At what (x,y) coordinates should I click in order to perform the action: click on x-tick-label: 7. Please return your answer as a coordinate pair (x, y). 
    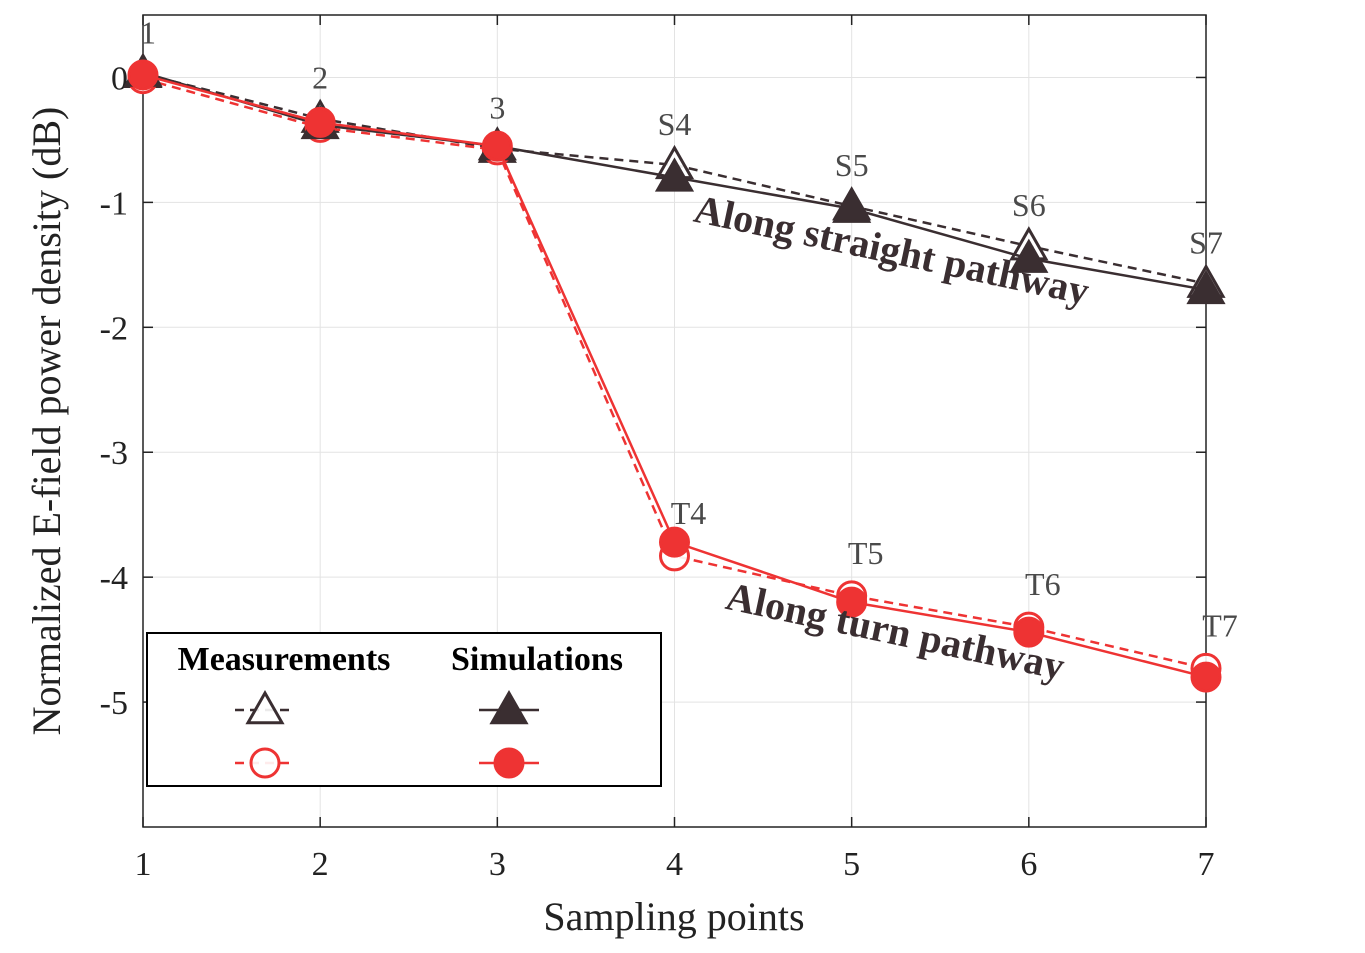
    Looking at the image, I should click on (1206, 864).